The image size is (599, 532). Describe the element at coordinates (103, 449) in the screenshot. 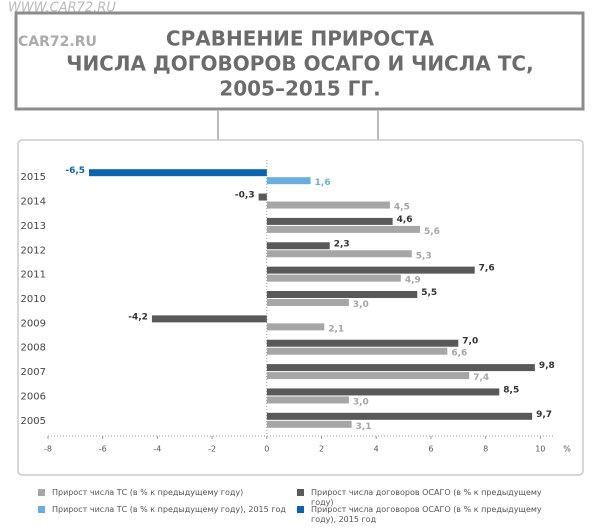

I see `x-tick-label: -6` at that location.